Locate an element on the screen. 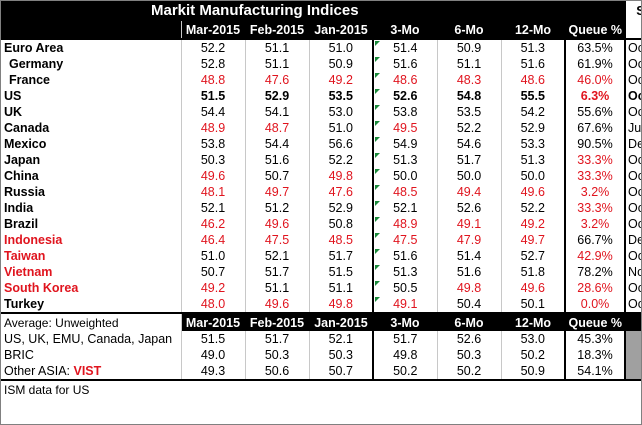 This screenshot has width=642, height=425. since-header-blank is located at coordinates (632, 30).